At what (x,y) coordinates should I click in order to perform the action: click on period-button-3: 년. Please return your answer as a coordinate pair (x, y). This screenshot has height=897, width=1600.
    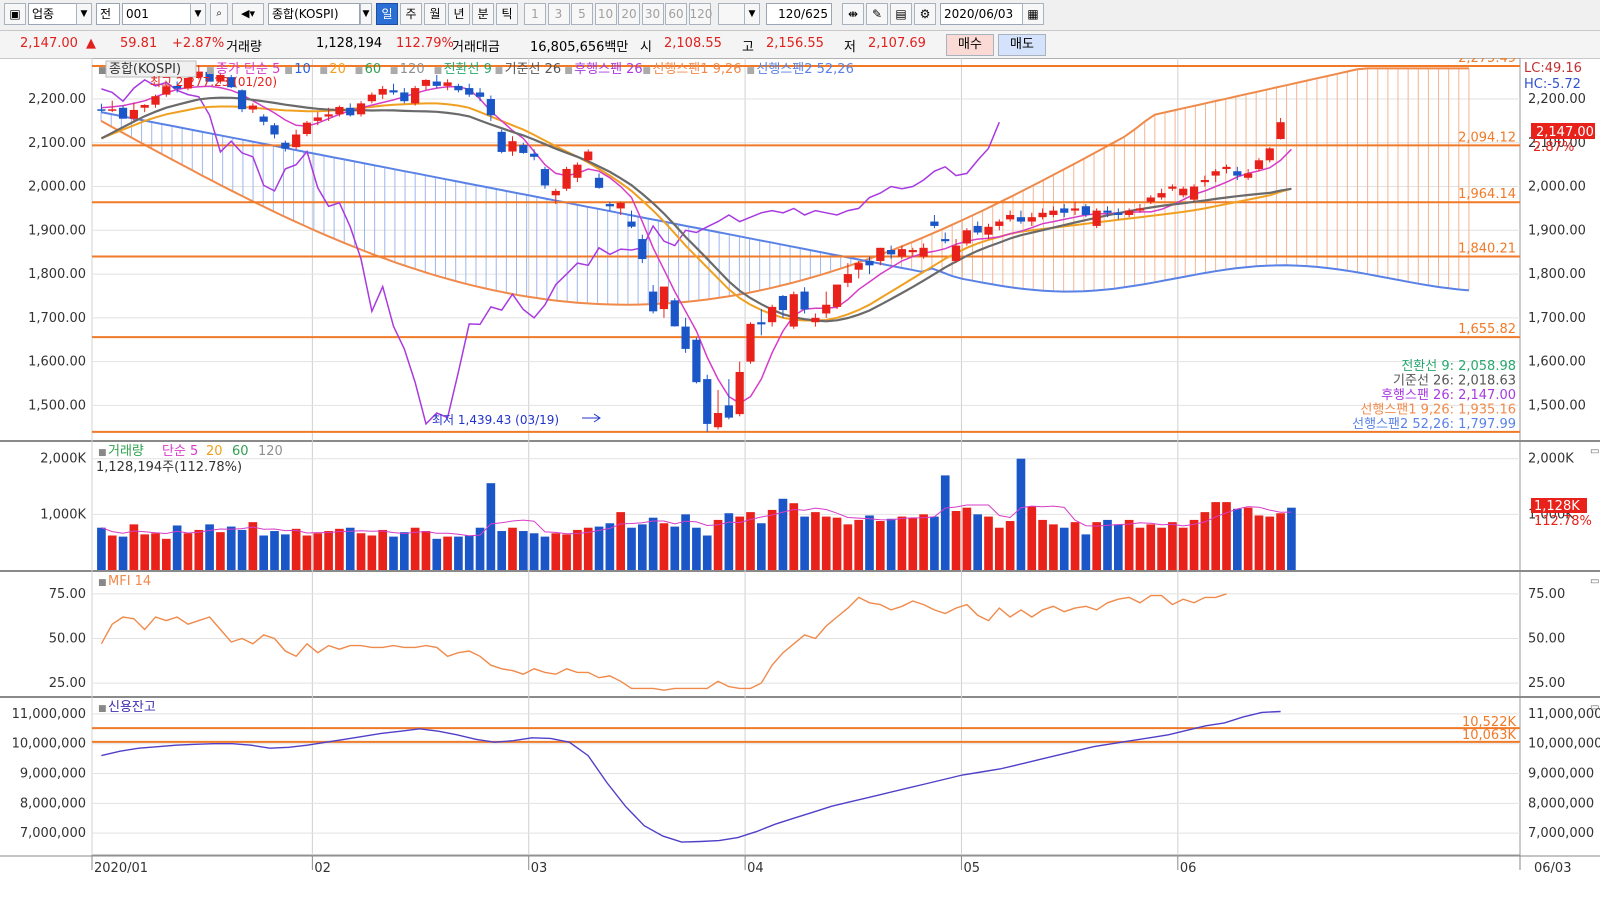
    Looking at the image, I should click on (459, 14).